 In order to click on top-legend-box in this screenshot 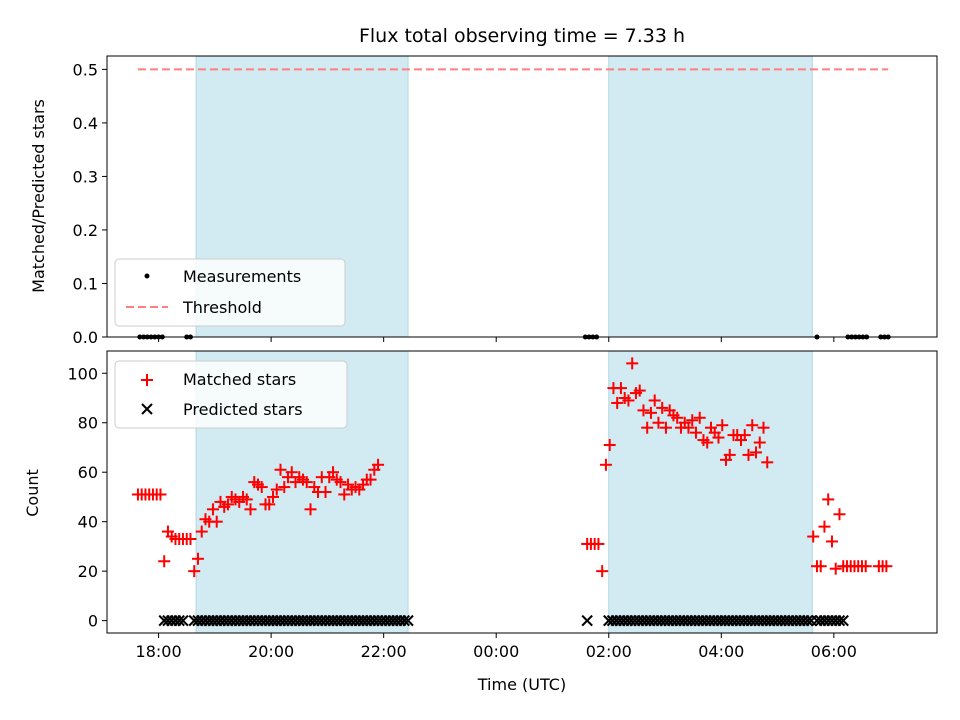, I will do `click(230, 292)`.